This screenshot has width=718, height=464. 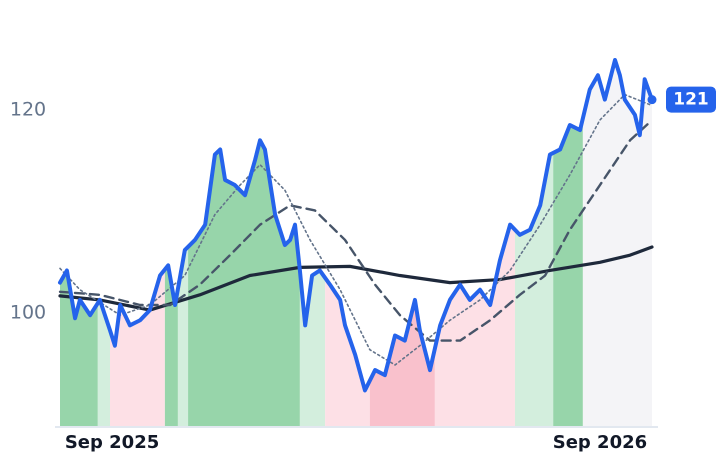 I want to click on last-price-badge, so click(x=691, y=99).